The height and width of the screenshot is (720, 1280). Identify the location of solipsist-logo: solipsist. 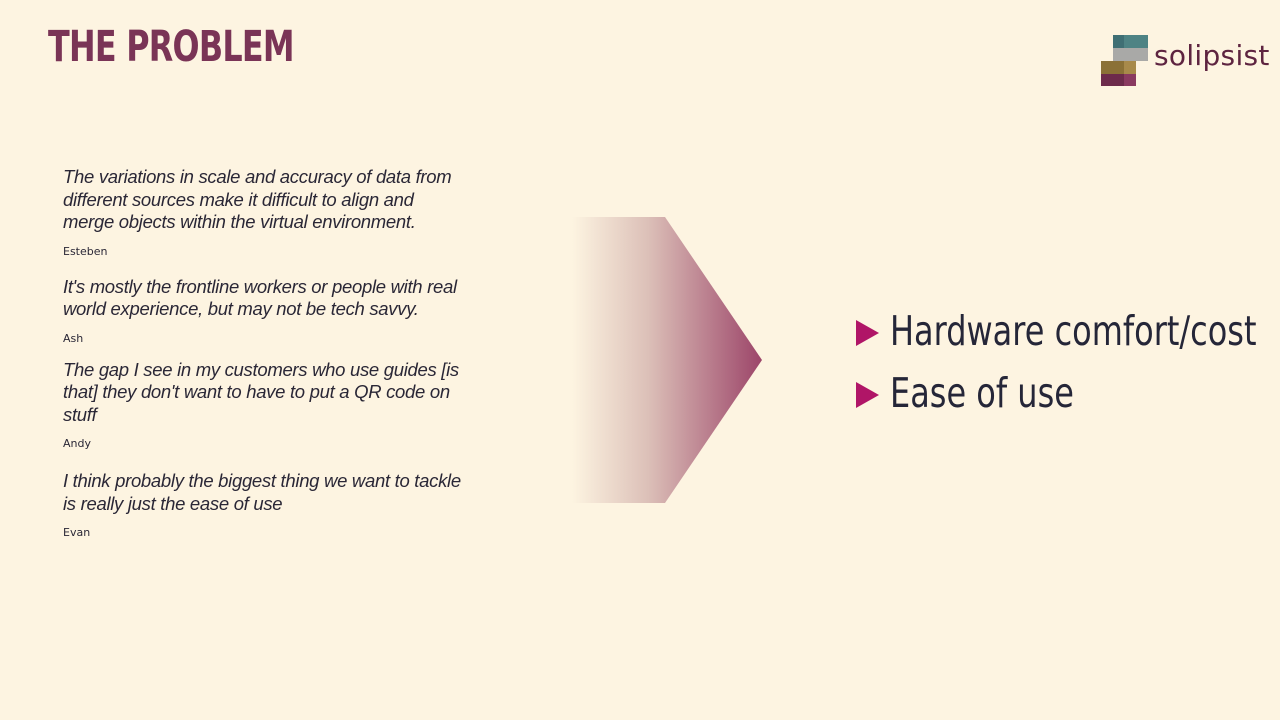
(1184, 61).